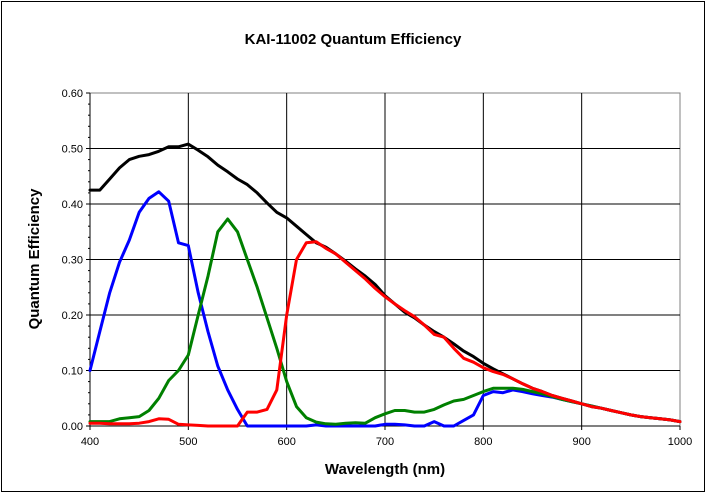 This screenshot has width=706, height=493. I want to click on y-tick-label: 0.50, so click(72, 150).